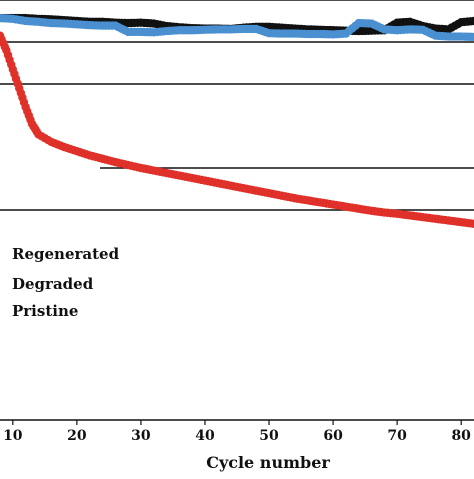  I want to click on legend-label-pristine: Pristine, so click(45, 311).